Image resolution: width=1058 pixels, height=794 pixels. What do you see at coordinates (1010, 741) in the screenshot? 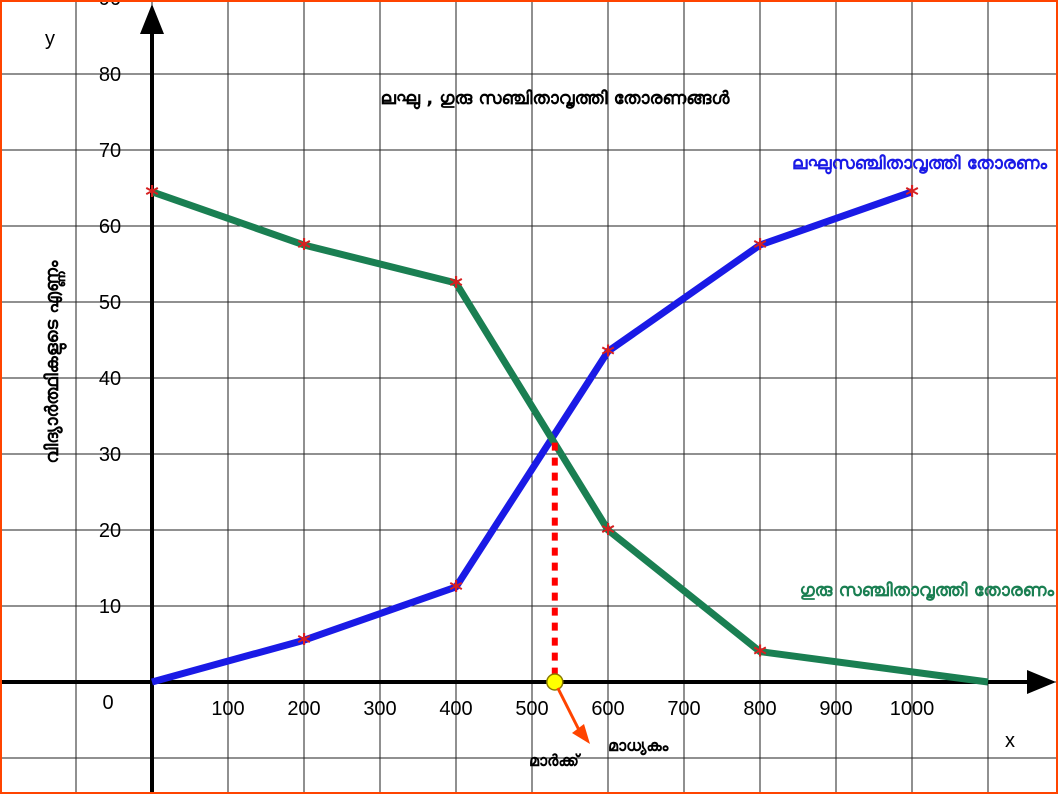
I see `x-axis-letter: x` at bounding box center [1010, 741].